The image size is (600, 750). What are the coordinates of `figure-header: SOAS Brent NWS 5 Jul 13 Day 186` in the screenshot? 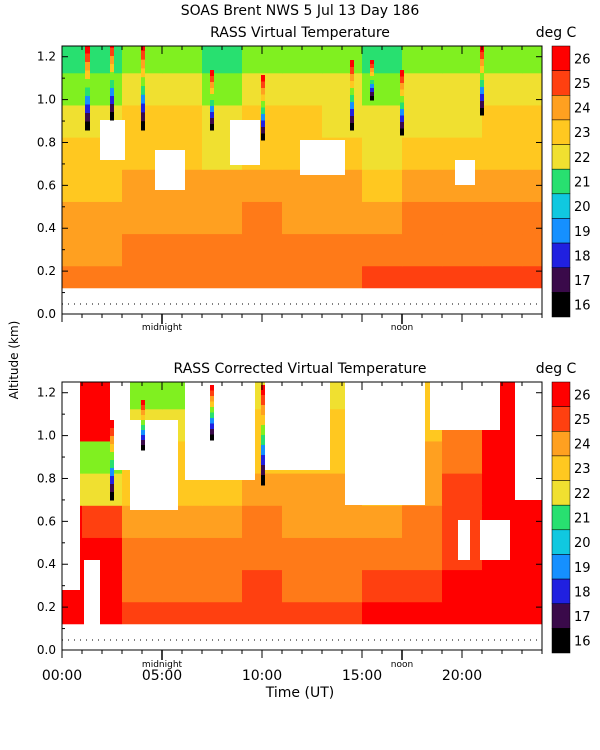 It's located at (300, 11).